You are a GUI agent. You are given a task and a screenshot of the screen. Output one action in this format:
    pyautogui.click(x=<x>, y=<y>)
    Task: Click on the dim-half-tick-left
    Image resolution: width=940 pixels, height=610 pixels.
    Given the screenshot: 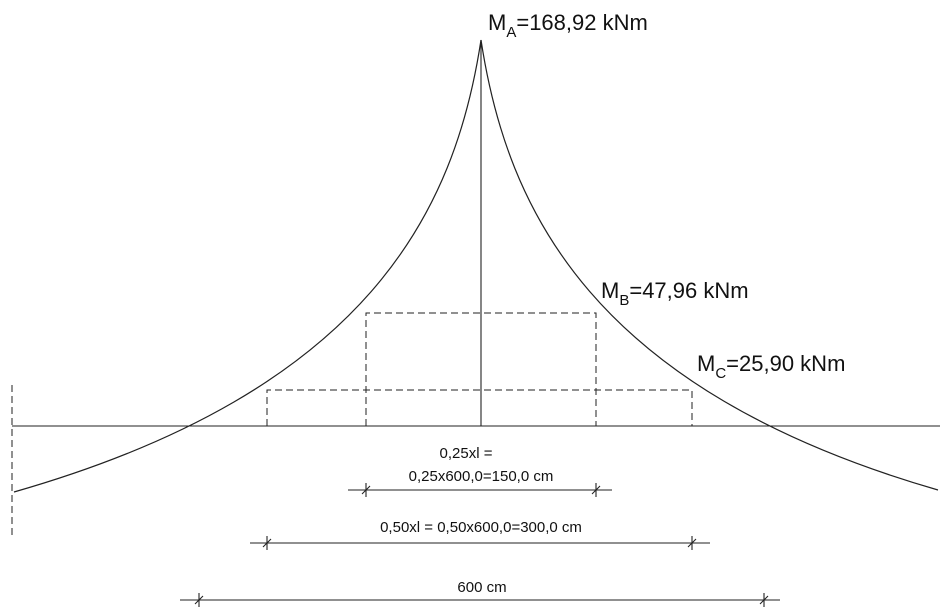 What is the action you would take?
    pyautogui.click(x=267, y=543)
    